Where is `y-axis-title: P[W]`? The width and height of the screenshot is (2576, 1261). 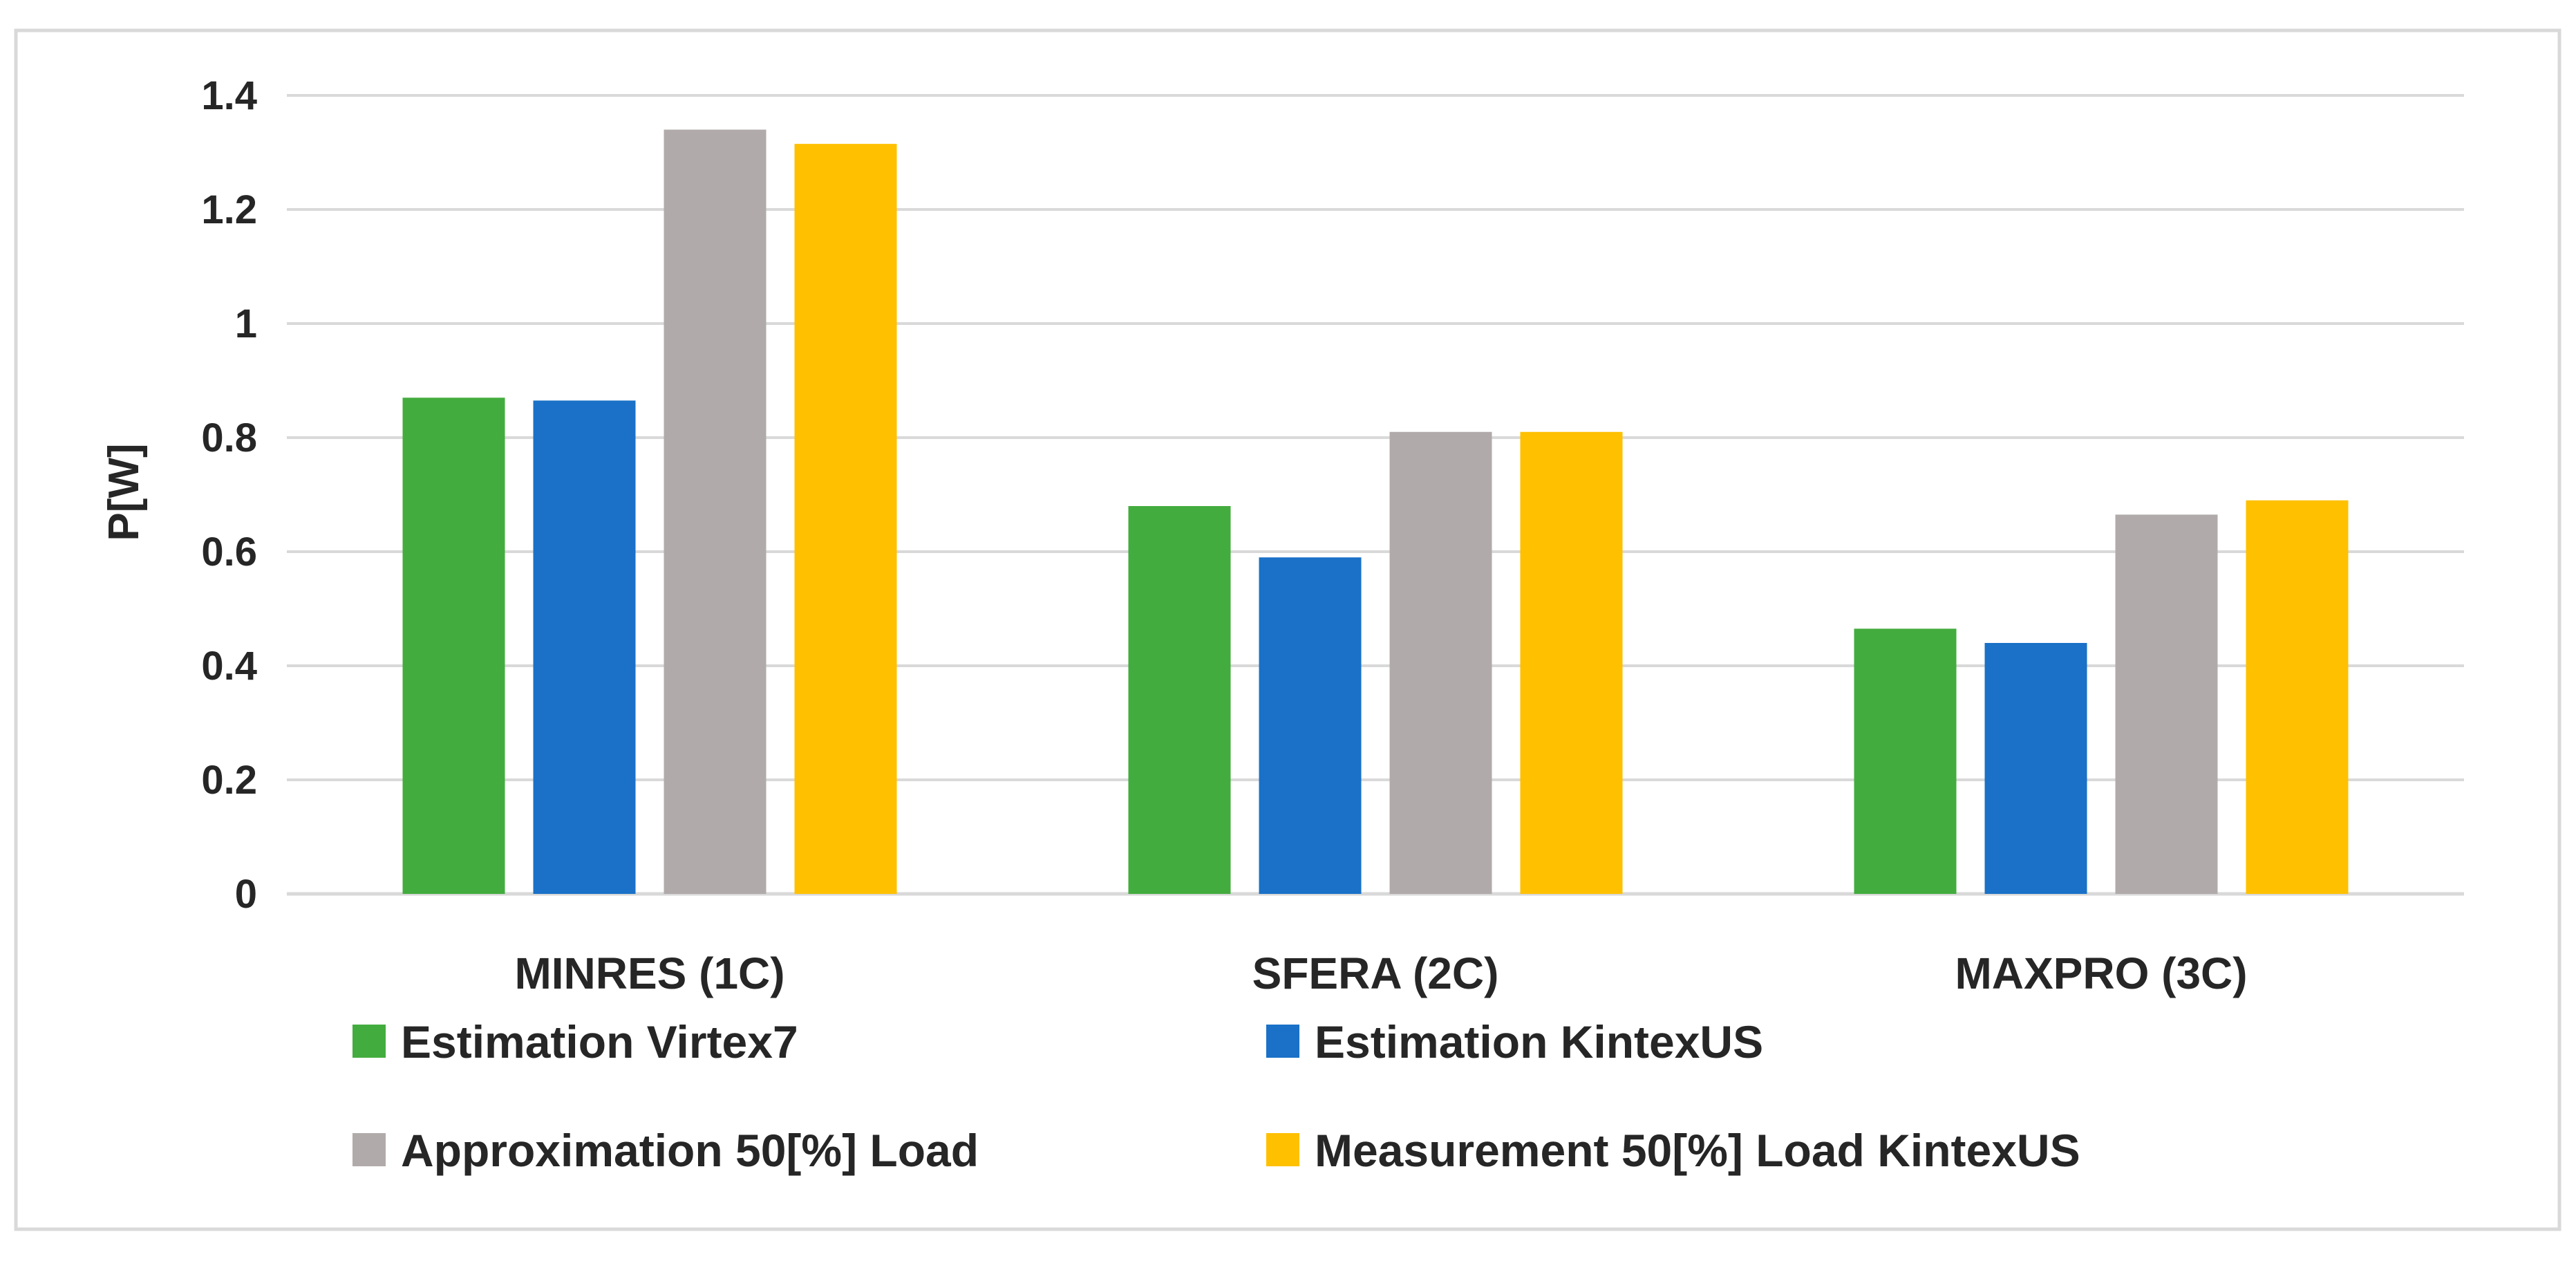 y-axis-title: P[W] is located at coordinates (124, 492).